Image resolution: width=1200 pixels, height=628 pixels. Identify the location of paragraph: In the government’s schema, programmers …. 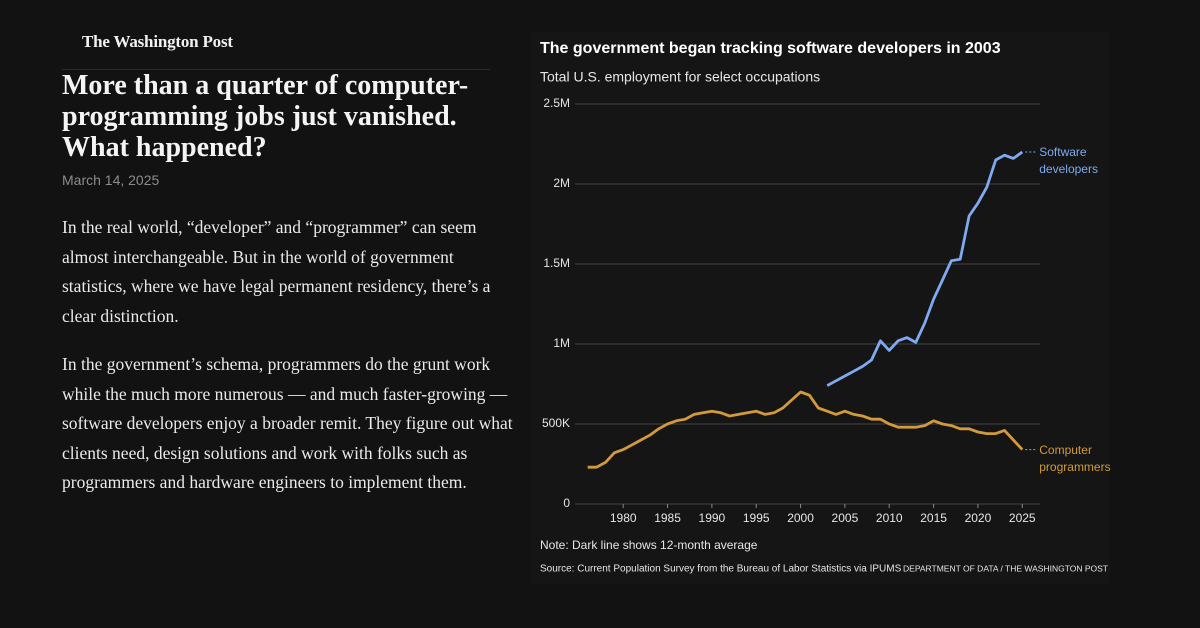
(287, 423).